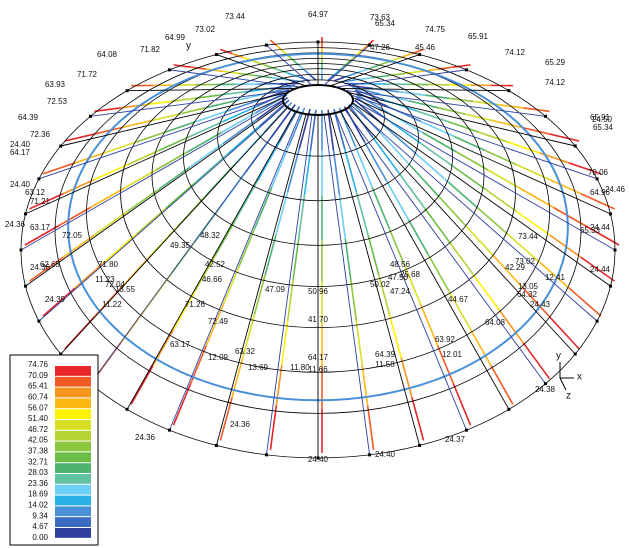 This screenshot has width=629, height=548. What do you see at coordinates (38, 418) in the screenshot?
I see `legend-label: 51.40` at bounding box center [38, 418].